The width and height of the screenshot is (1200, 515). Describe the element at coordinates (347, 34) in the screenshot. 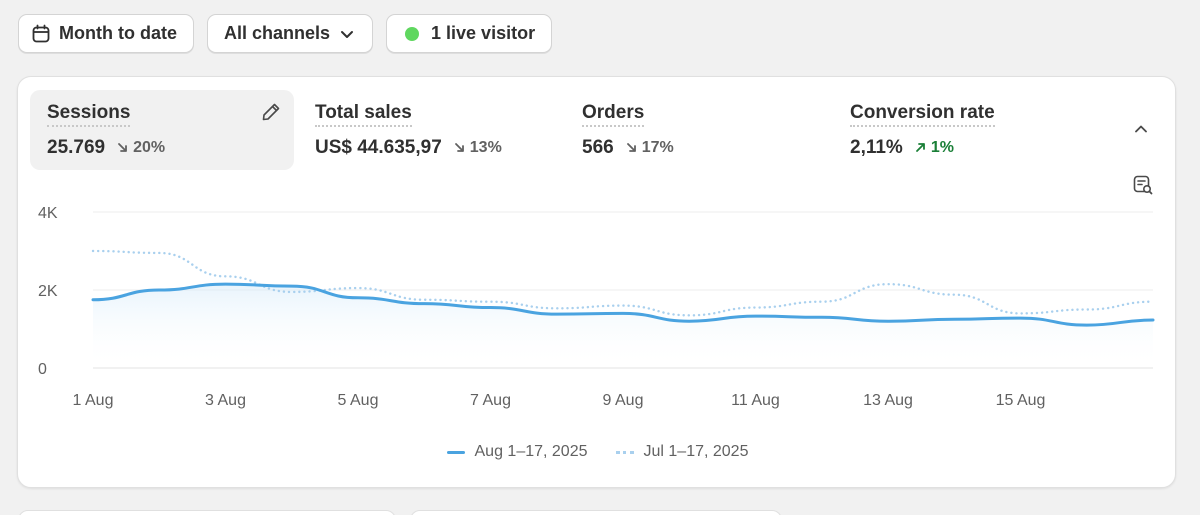

I see `chevron-down-icon` at that location.